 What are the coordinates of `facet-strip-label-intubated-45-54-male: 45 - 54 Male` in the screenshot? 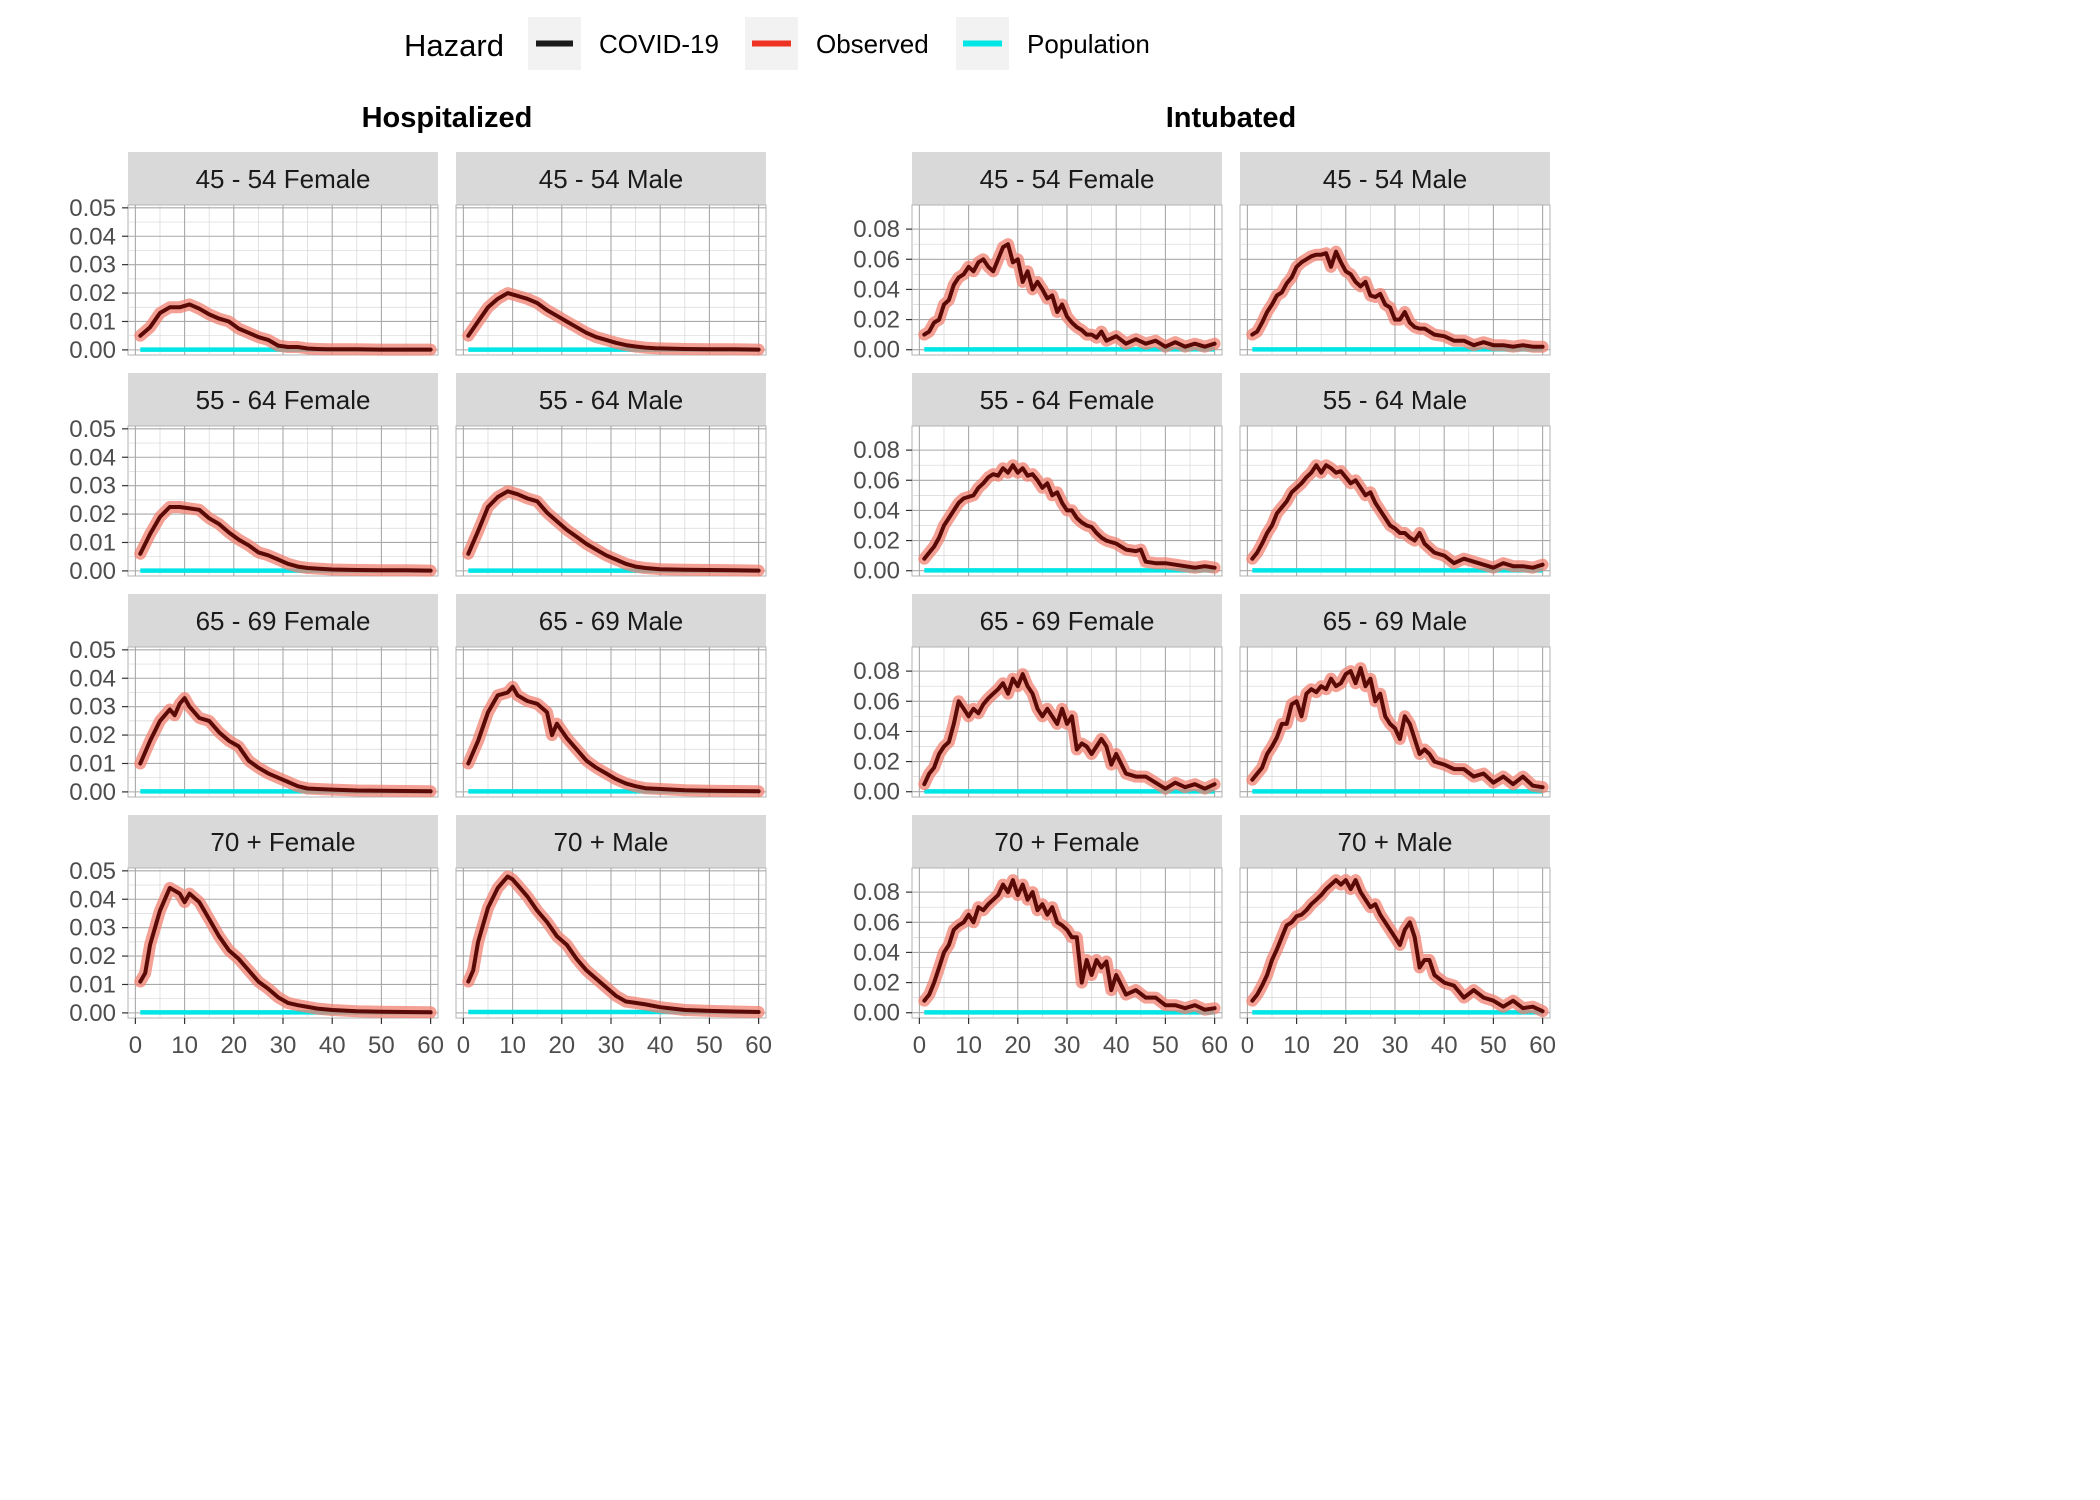 It's located at (1395, 179).